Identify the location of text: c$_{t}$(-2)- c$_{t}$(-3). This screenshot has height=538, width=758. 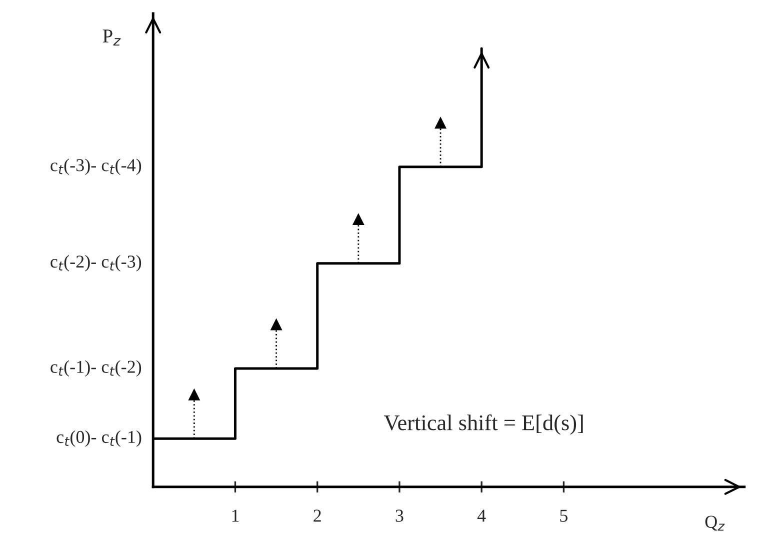
(96, 263).